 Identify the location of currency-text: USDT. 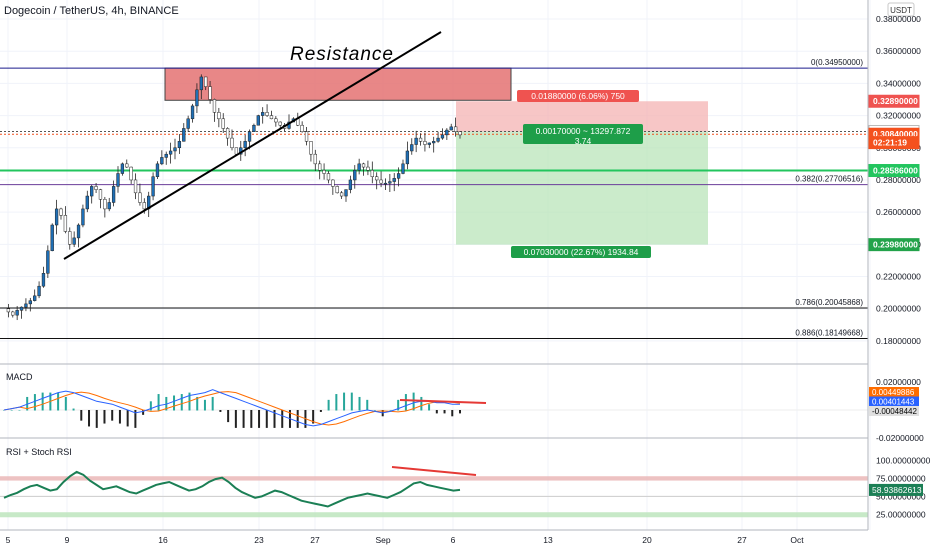
(901, 10).